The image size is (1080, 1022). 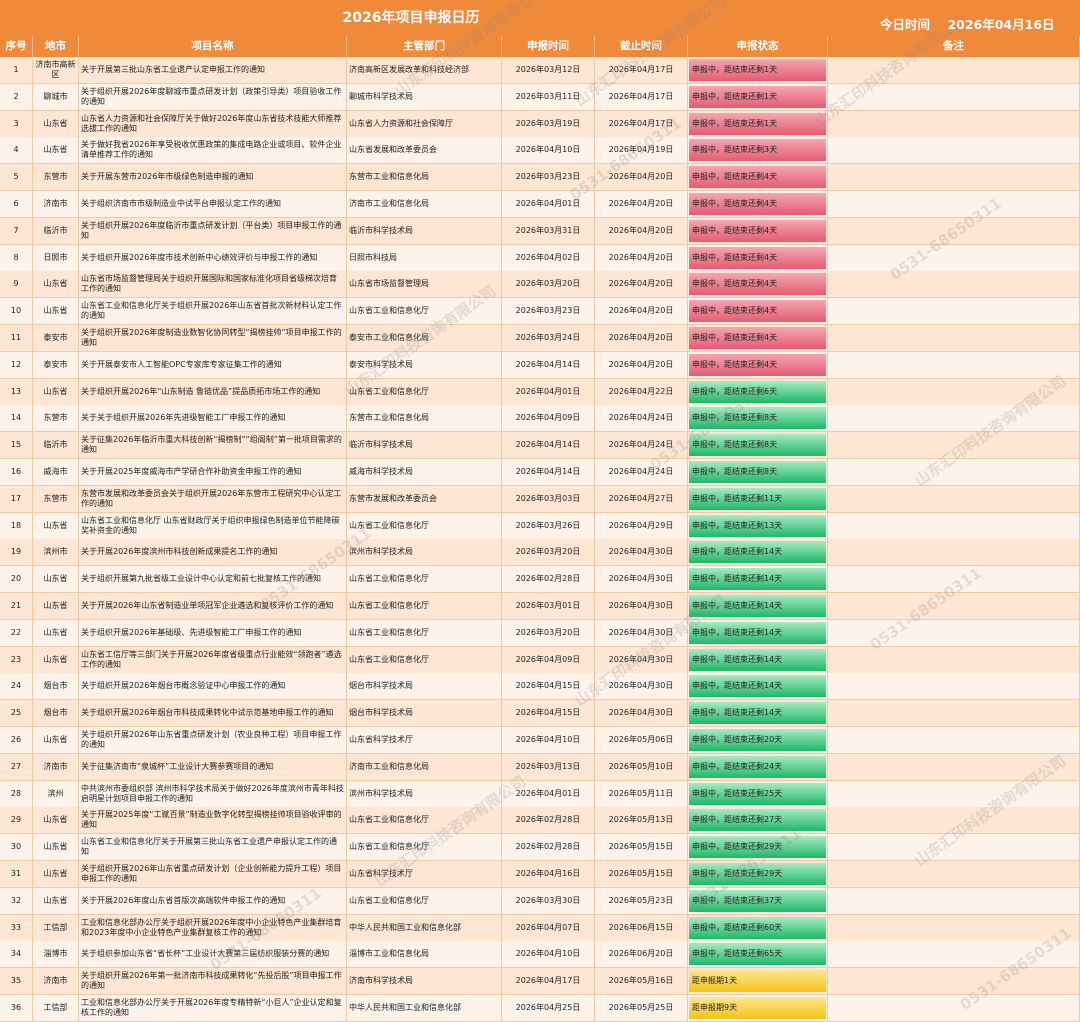 I want to click on row-number: 6, so click(x=16, y=204).